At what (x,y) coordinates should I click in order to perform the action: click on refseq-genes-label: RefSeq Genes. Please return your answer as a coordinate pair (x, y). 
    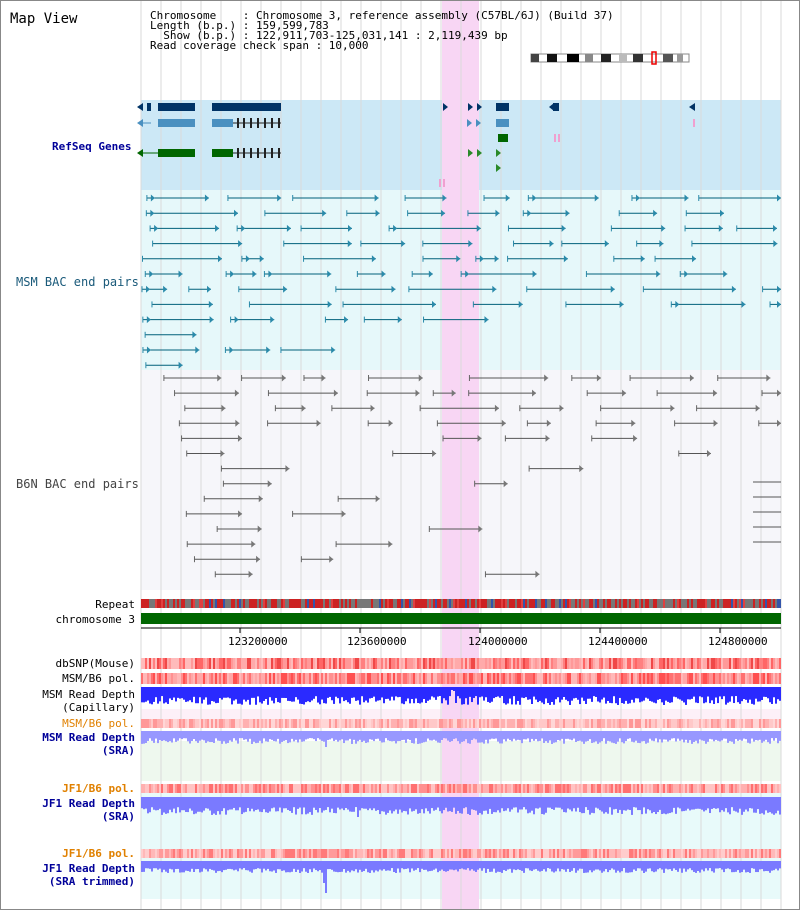
    Looking at the image, I should click on (92, 146).